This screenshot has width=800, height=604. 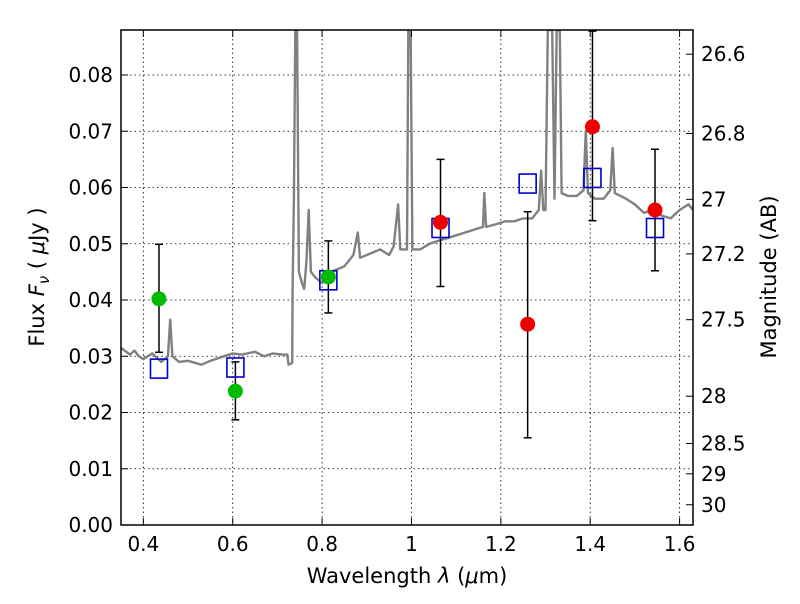 What do you see at coordinates (723, 443) in the screenshot?
I see `right-tick-label: 28.5` at bounding box center [723, 443].